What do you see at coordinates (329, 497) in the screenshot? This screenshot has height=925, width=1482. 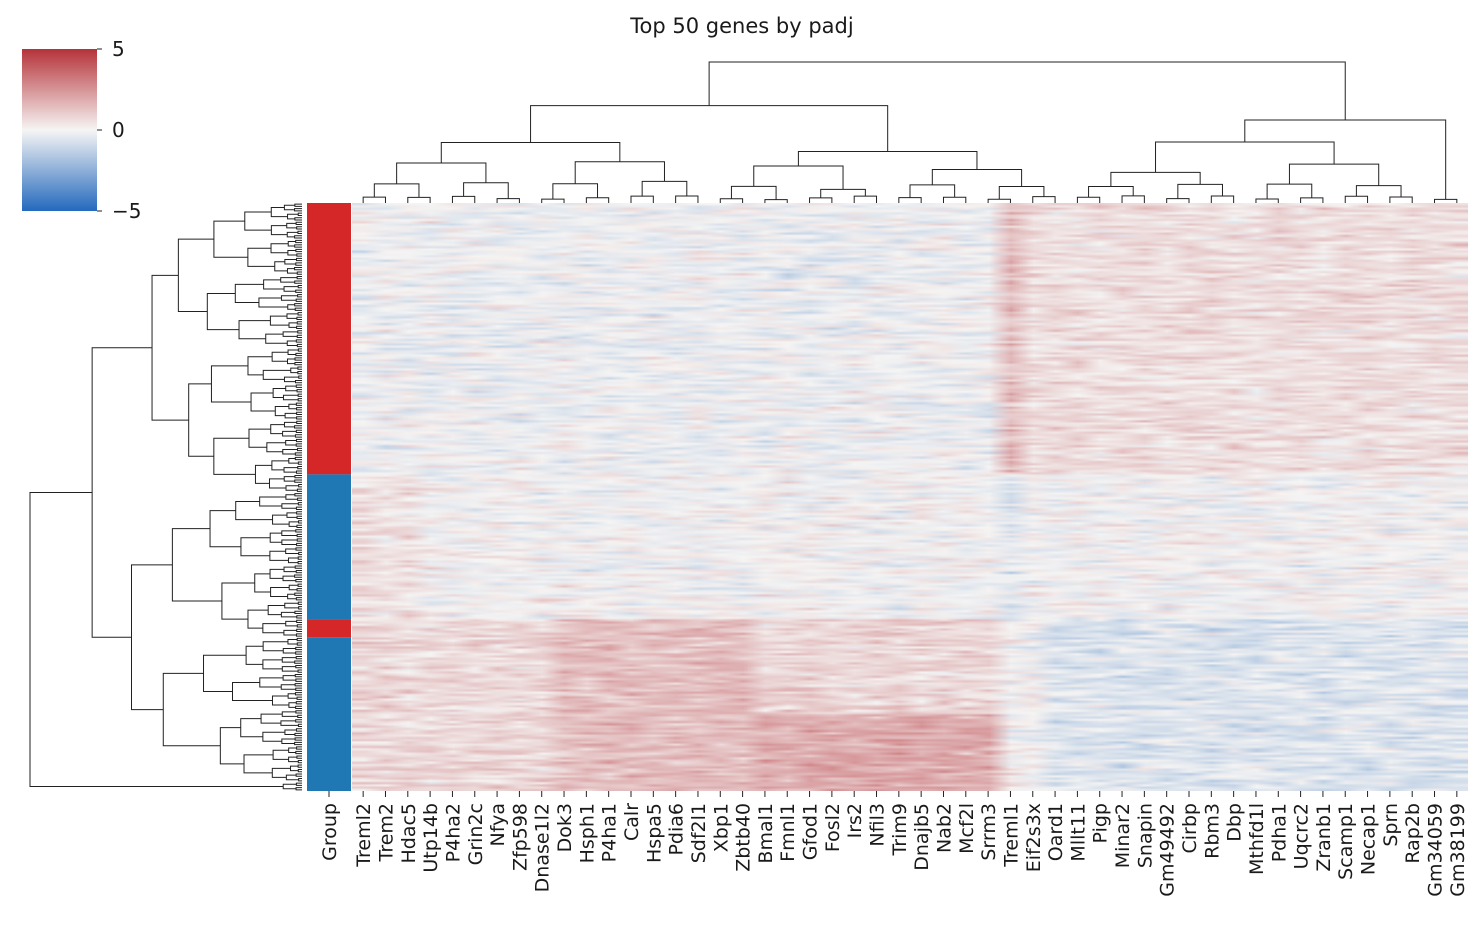 I see `group-annotation-bar` at bounding box center [329, 497].